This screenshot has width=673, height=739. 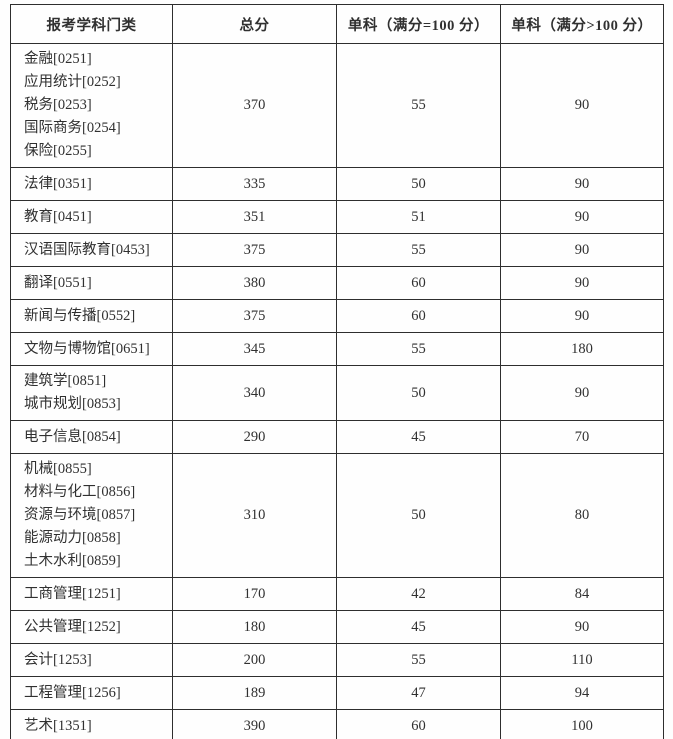 What do you see at coordinates (58, 216) in the screenshot?
I see `category-line: 教育[0451]` at bounding box center [58, 216].